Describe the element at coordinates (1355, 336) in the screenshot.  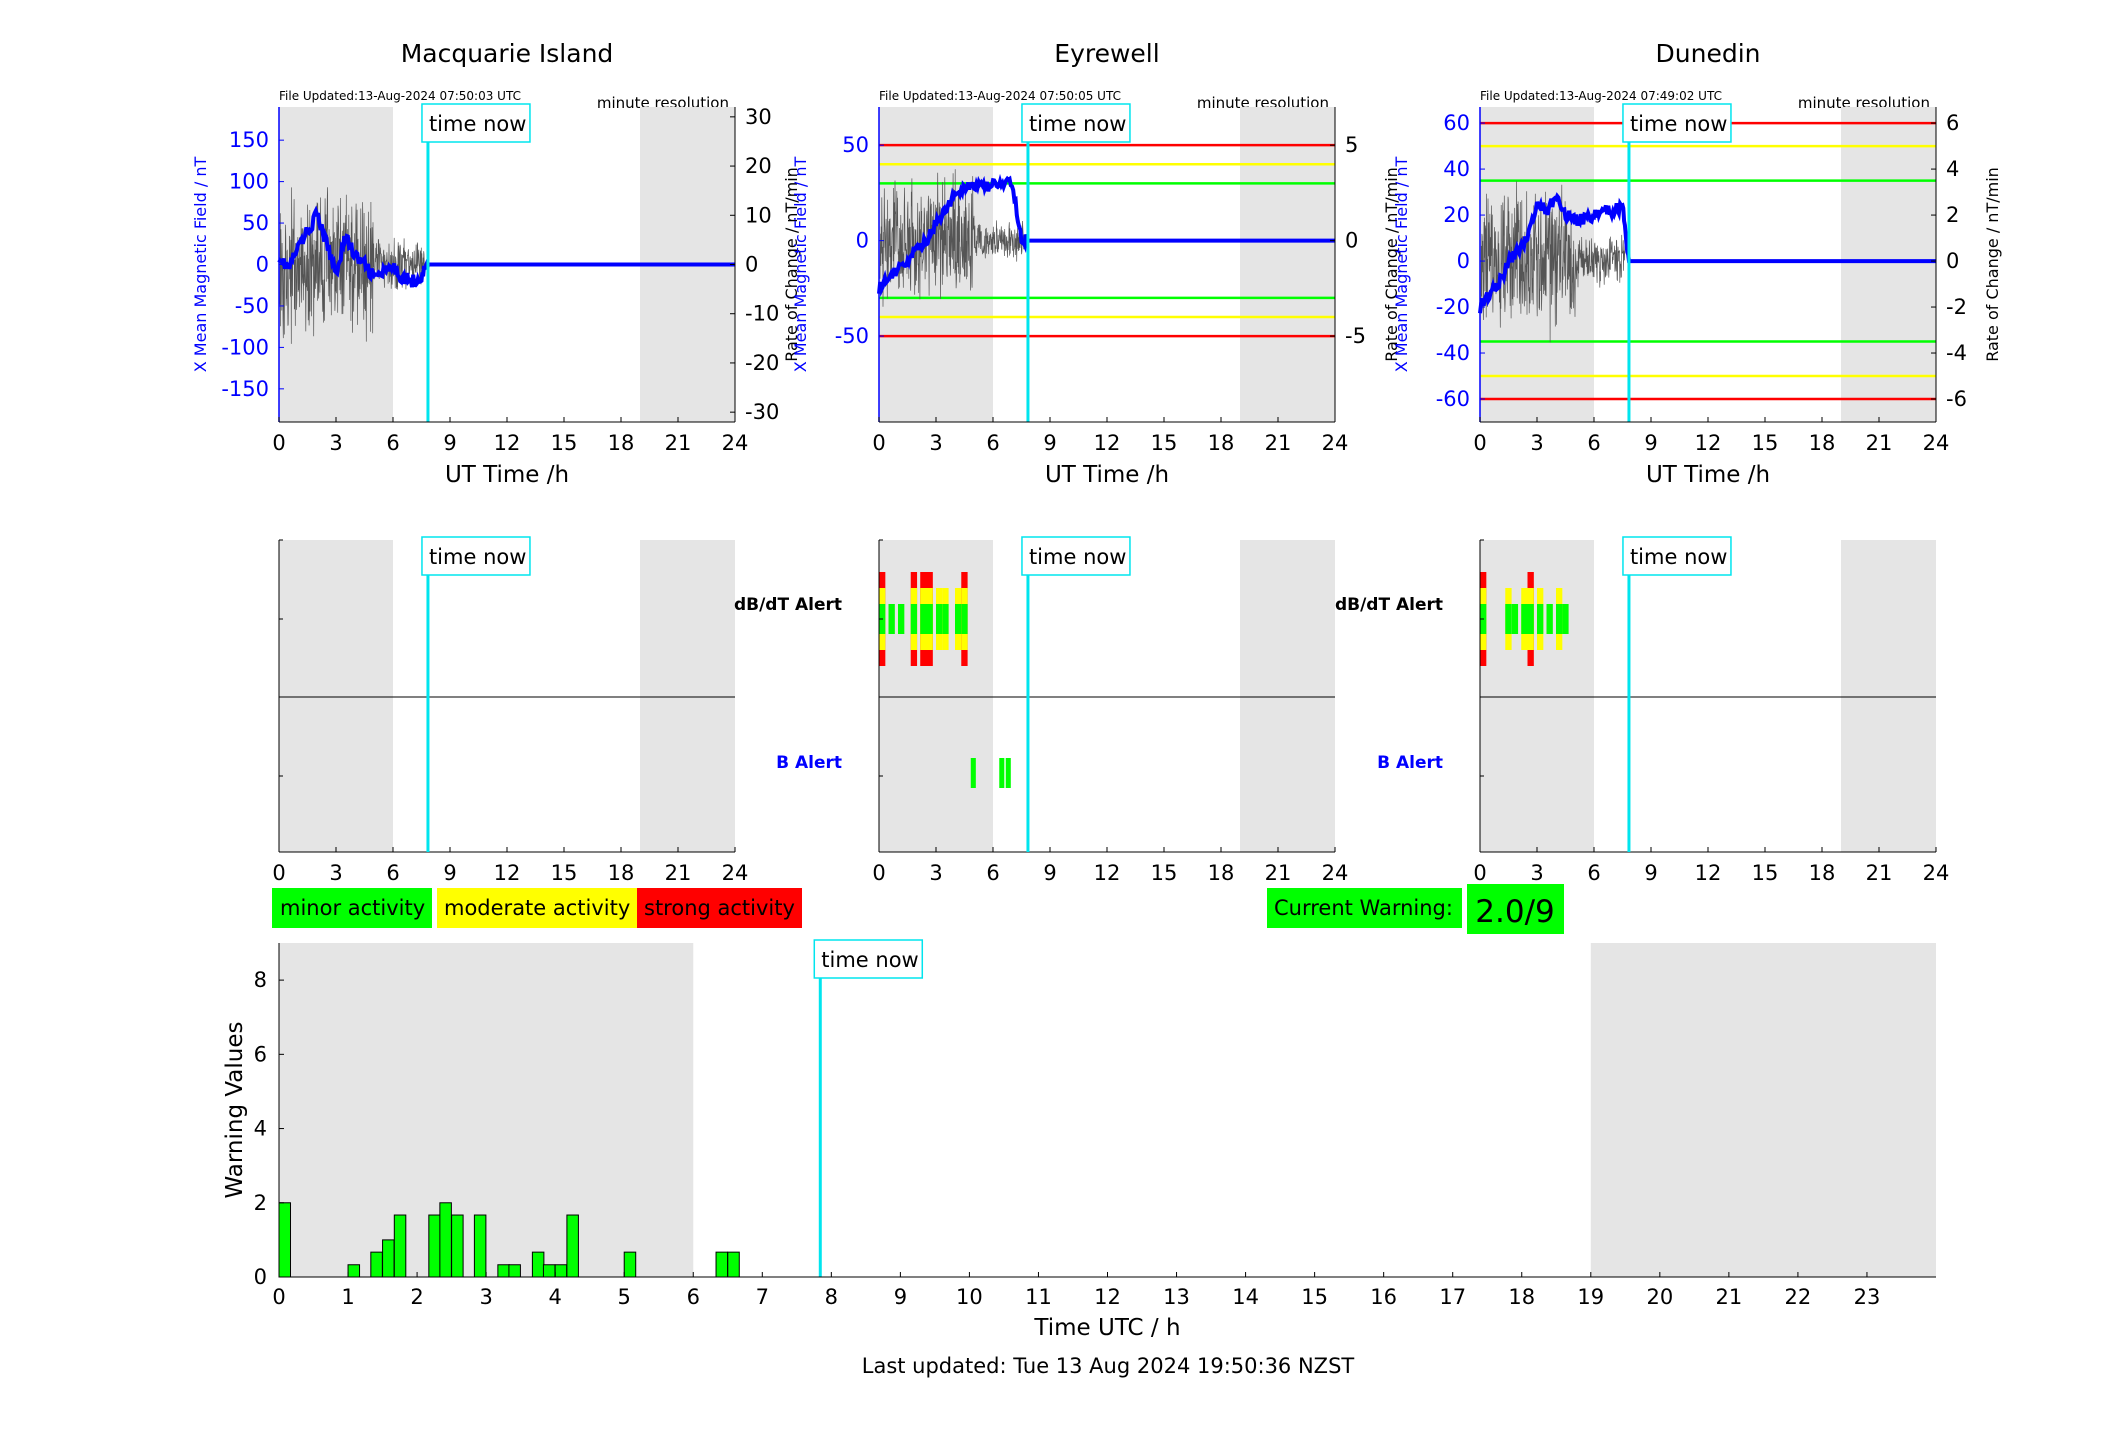
I see `right-tick-label: -5` at that location.